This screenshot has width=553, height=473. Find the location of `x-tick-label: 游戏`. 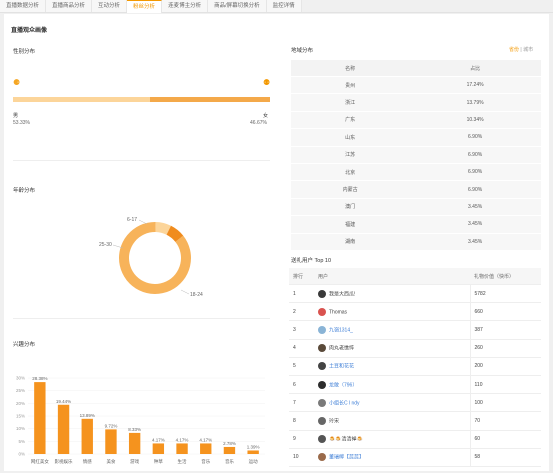

x-tick-label: 游戏 is located at coordinates (134, 461).